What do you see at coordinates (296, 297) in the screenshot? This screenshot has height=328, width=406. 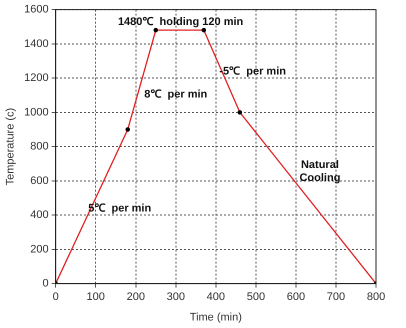 I see `x-tick-label: 600` at bounding box center [296, 297].